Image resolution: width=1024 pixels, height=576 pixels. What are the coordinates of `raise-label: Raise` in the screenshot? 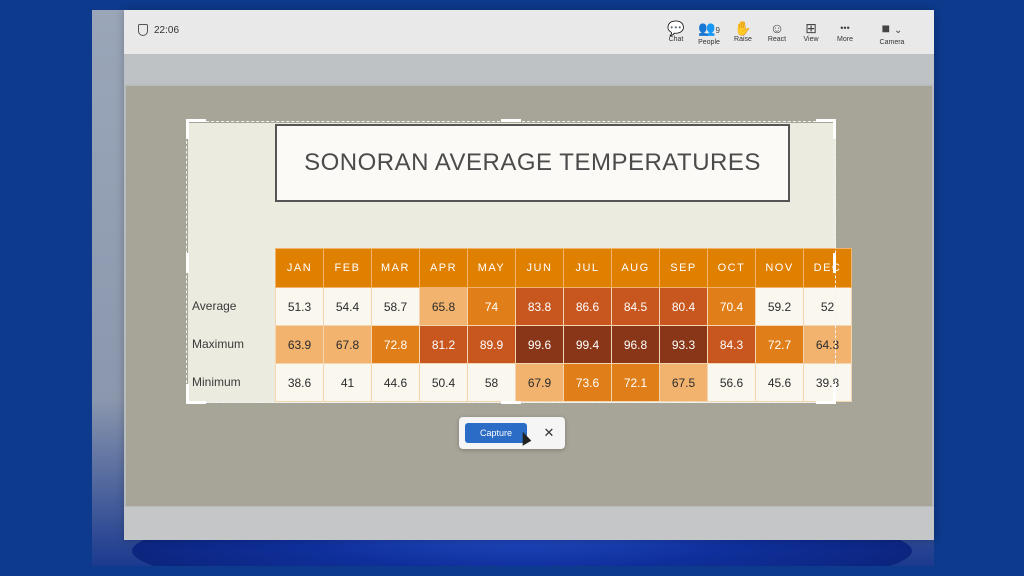 It's located at (743, 39).